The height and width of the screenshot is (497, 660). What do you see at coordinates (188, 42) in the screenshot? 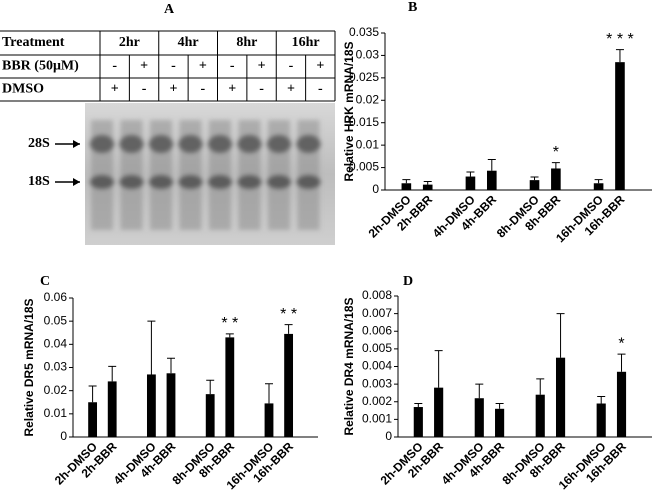
I see `table-cell: 4hr` at bounding box center [188, 42].